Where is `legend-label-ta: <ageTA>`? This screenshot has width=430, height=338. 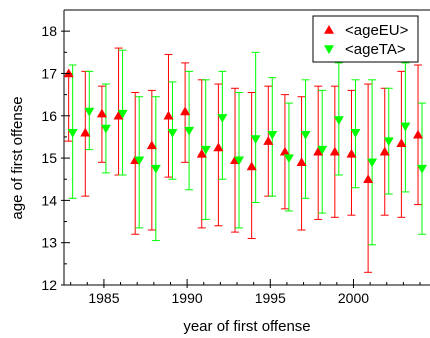 legend-label-ta: <ageTA> is located at coordinates (375, 49).